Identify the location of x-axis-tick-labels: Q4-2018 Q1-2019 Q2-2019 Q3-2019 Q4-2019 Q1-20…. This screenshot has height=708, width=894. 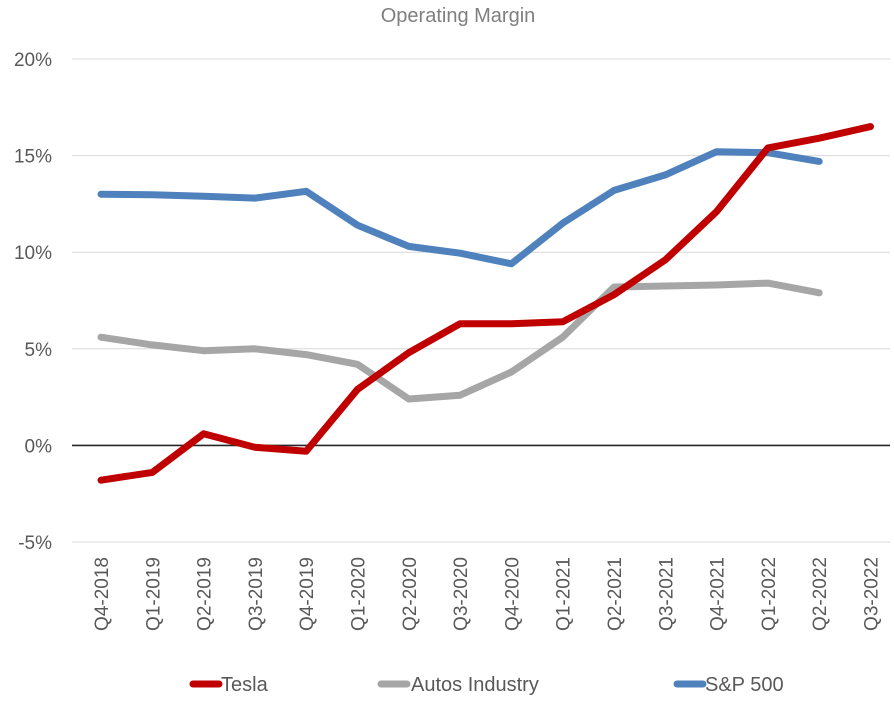
(487, 594).